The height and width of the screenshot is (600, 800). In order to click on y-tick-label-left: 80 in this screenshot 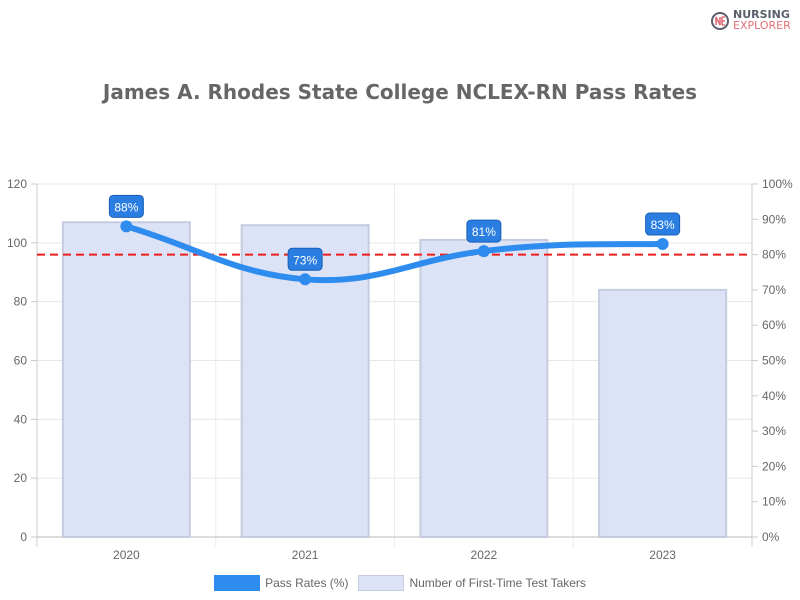, I will do `click(21, 302)`.